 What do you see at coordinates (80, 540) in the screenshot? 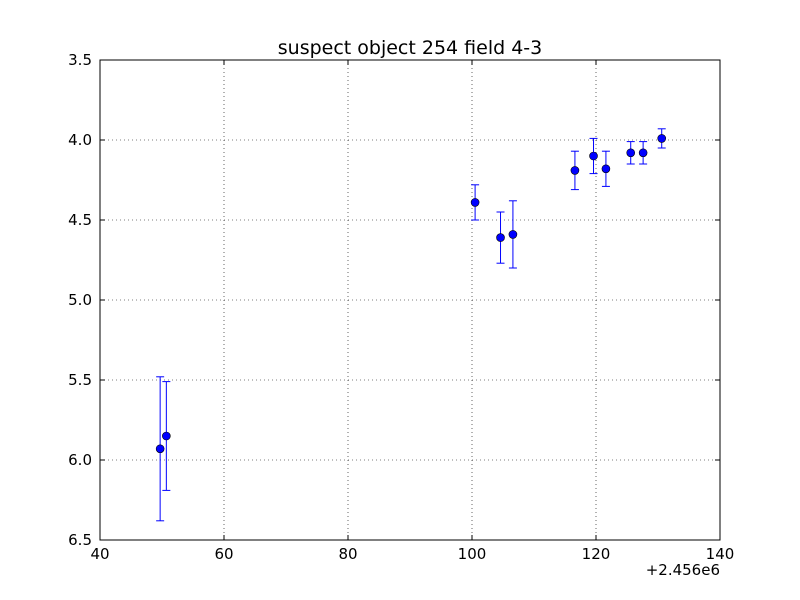
I see `y-tick-label: 6.5` at bounding box center [80, 540].